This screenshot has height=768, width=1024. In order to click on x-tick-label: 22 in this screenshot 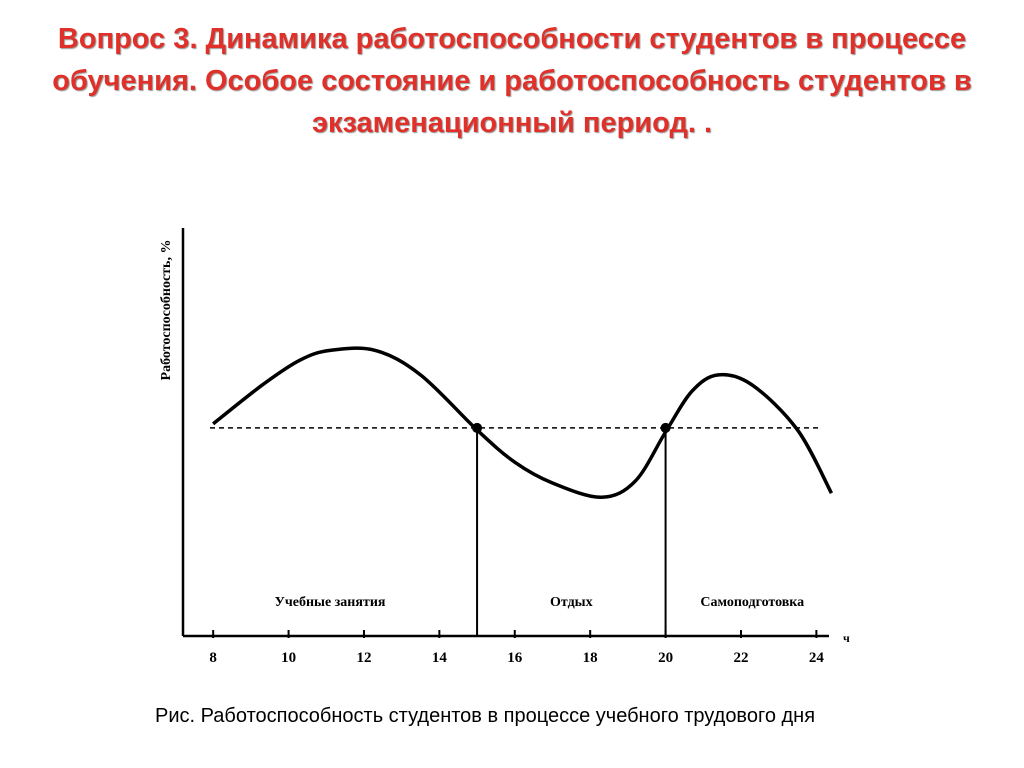, I will do `click(740, 658)`.